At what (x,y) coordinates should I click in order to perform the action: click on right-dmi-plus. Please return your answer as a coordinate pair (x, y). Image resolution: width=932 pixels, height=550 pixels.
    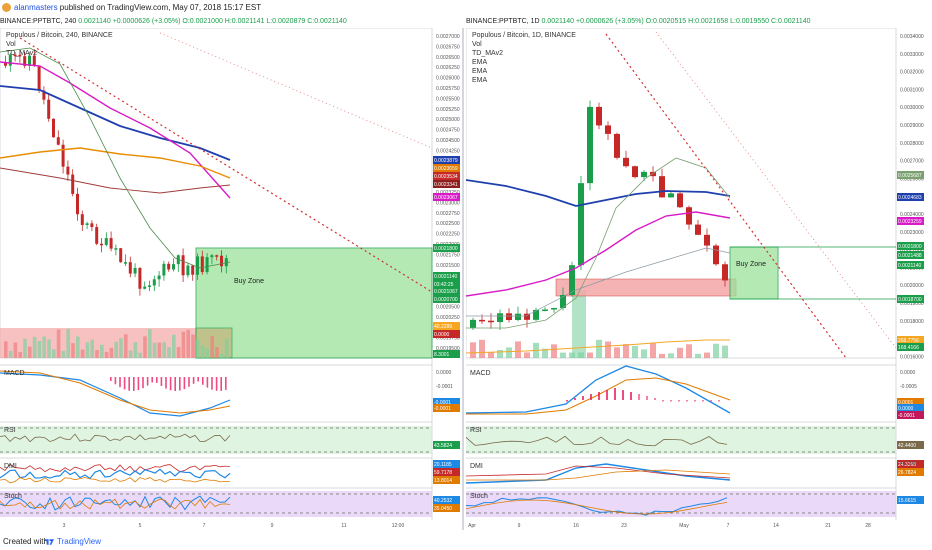
    Looking at the image, I should click on (598, 472).